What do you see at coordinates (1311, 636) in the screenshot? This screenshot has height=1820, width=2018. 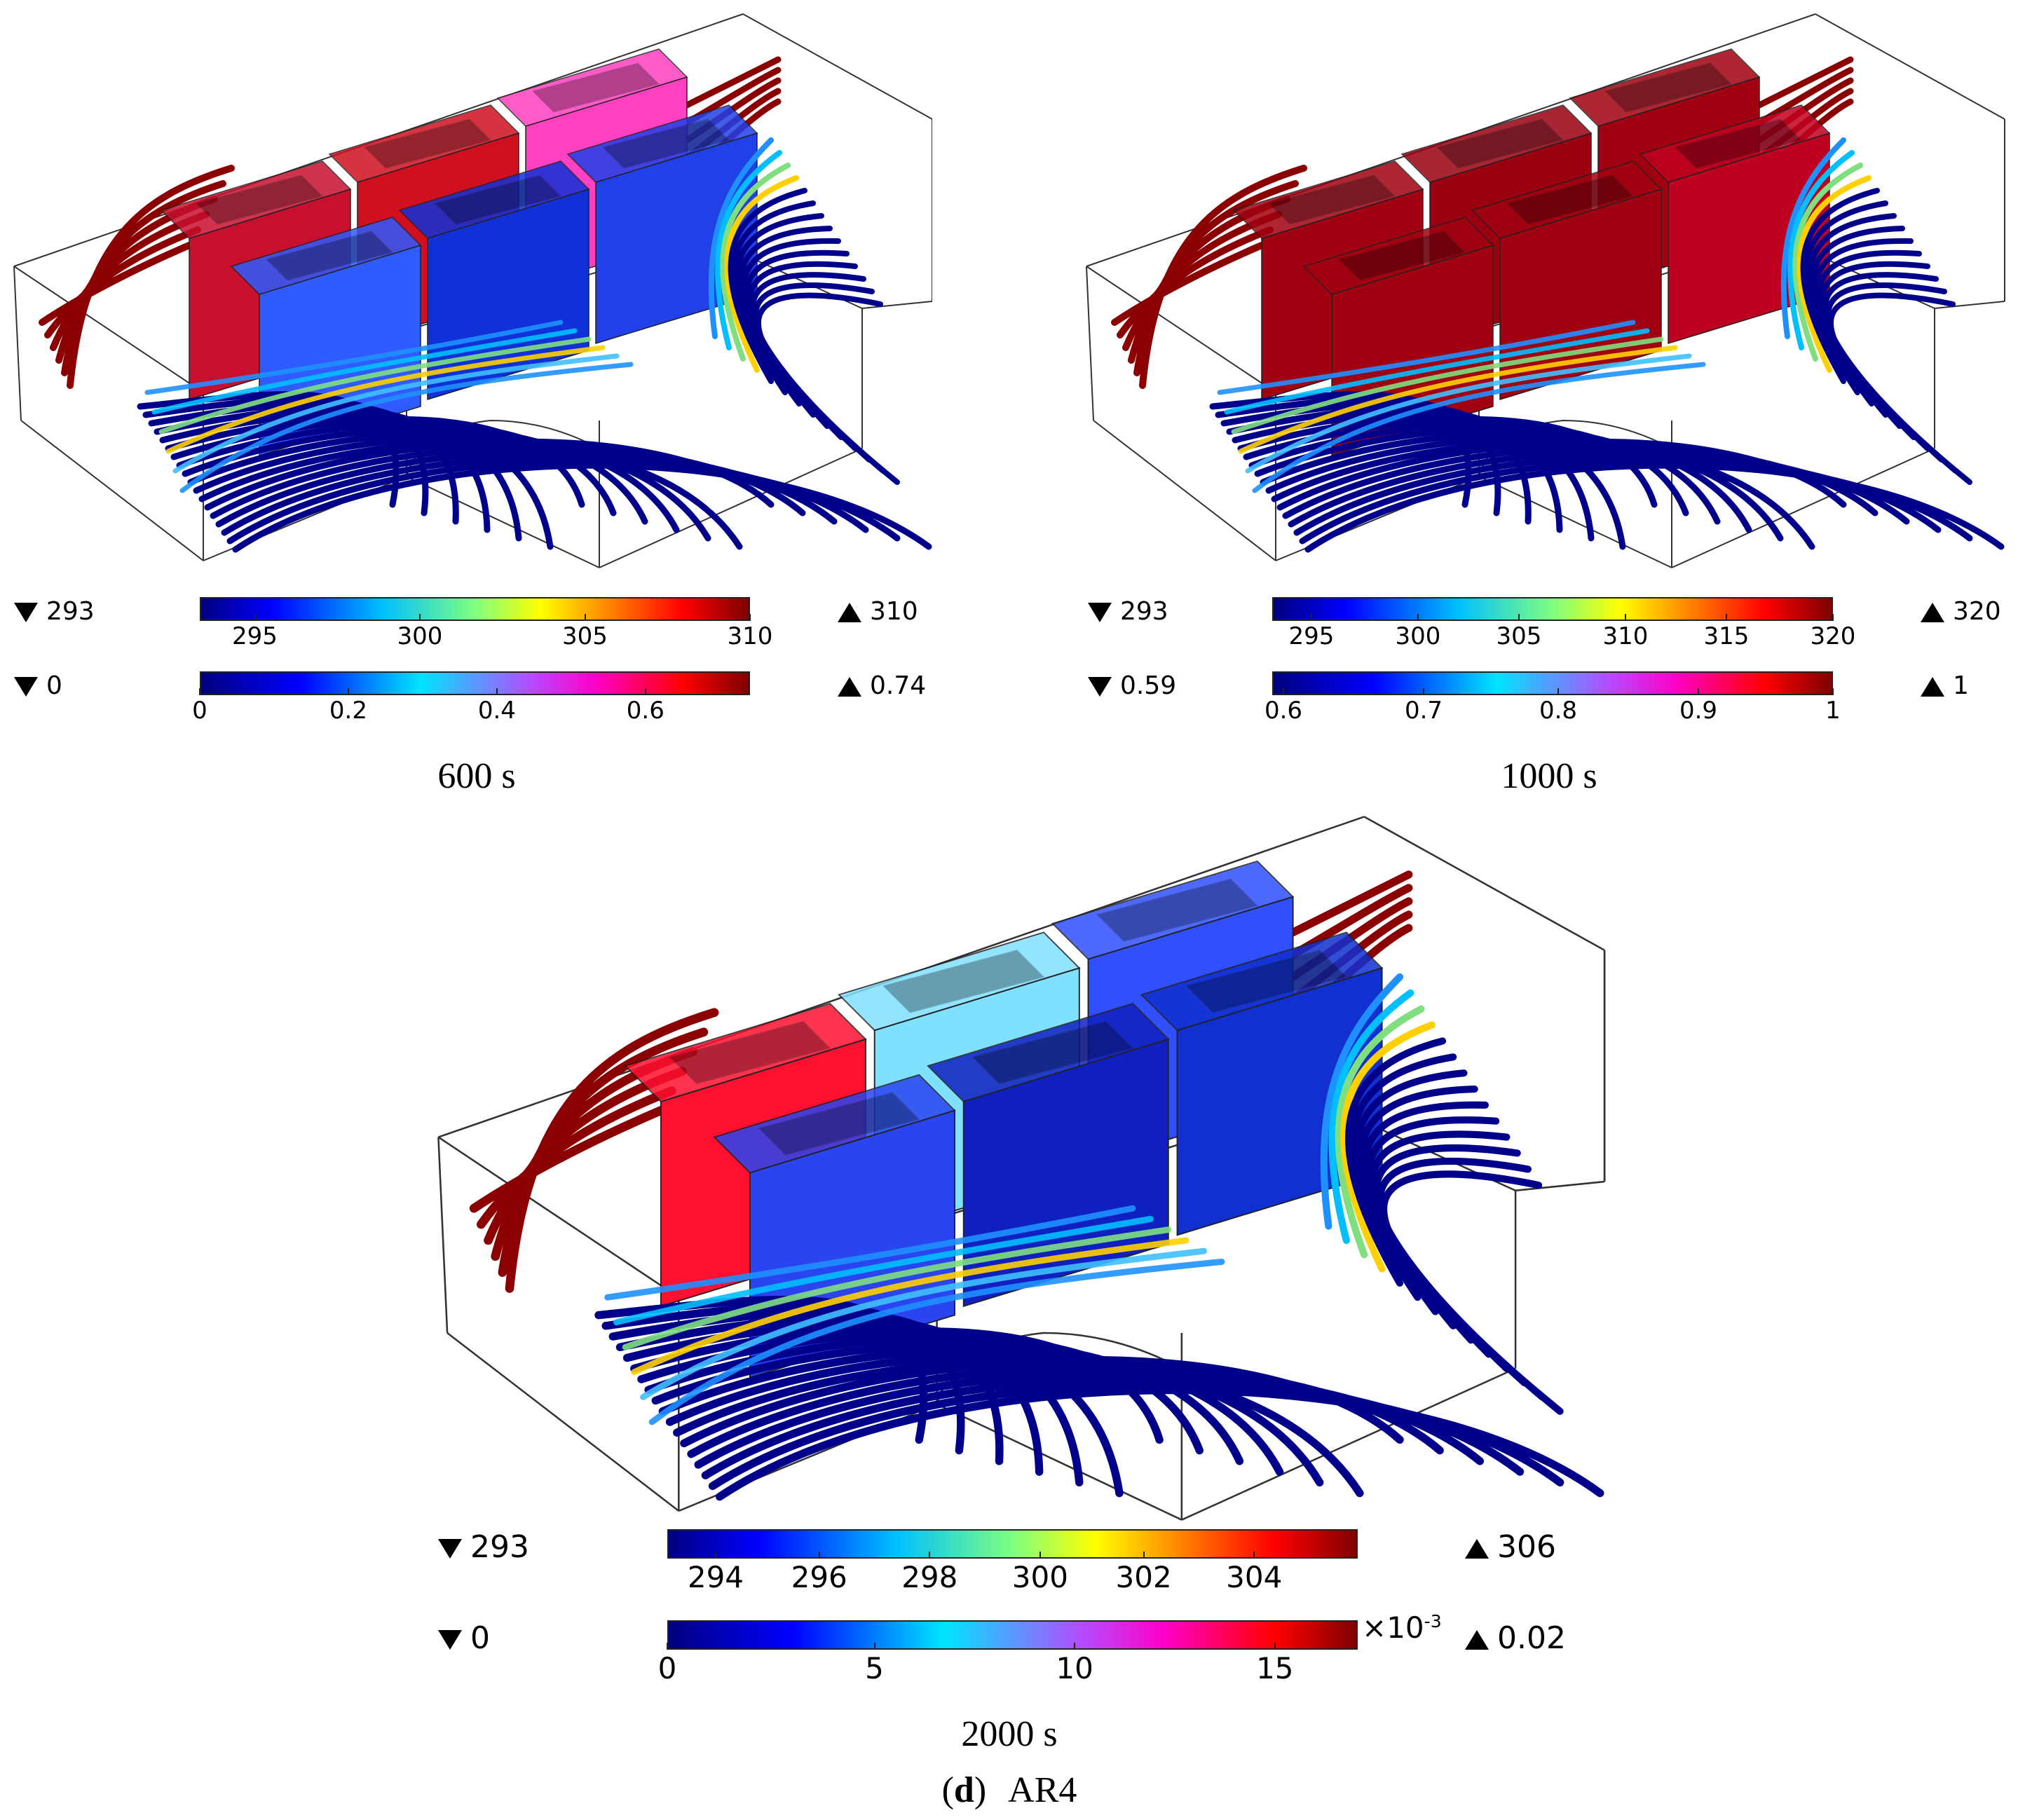 I see `p1000-temp-tick-label: 295` at bounding box center [1311, 636].